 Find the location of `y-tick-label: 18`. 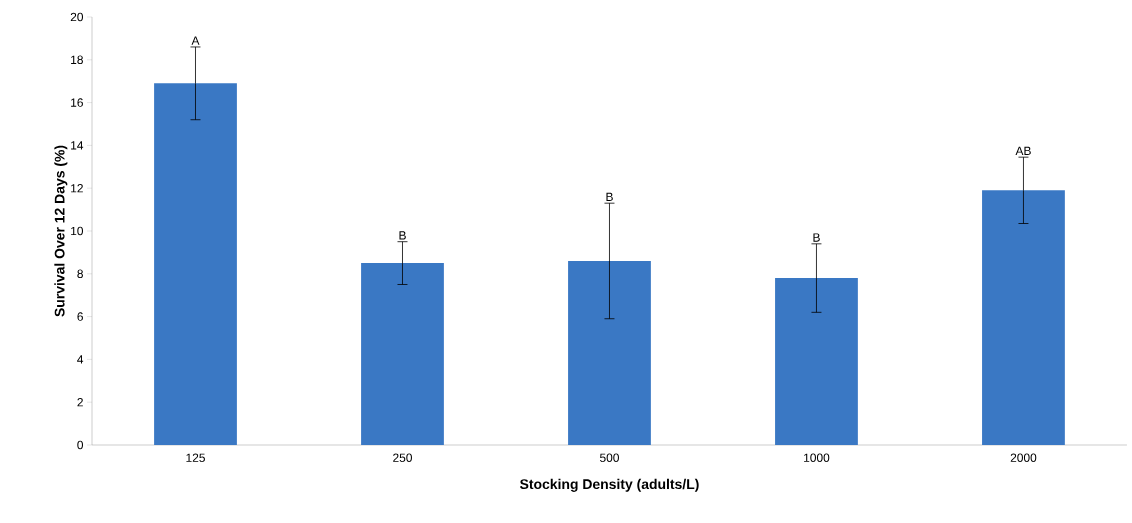

y-tick-label: 18 is located at coordinates (77, 60).